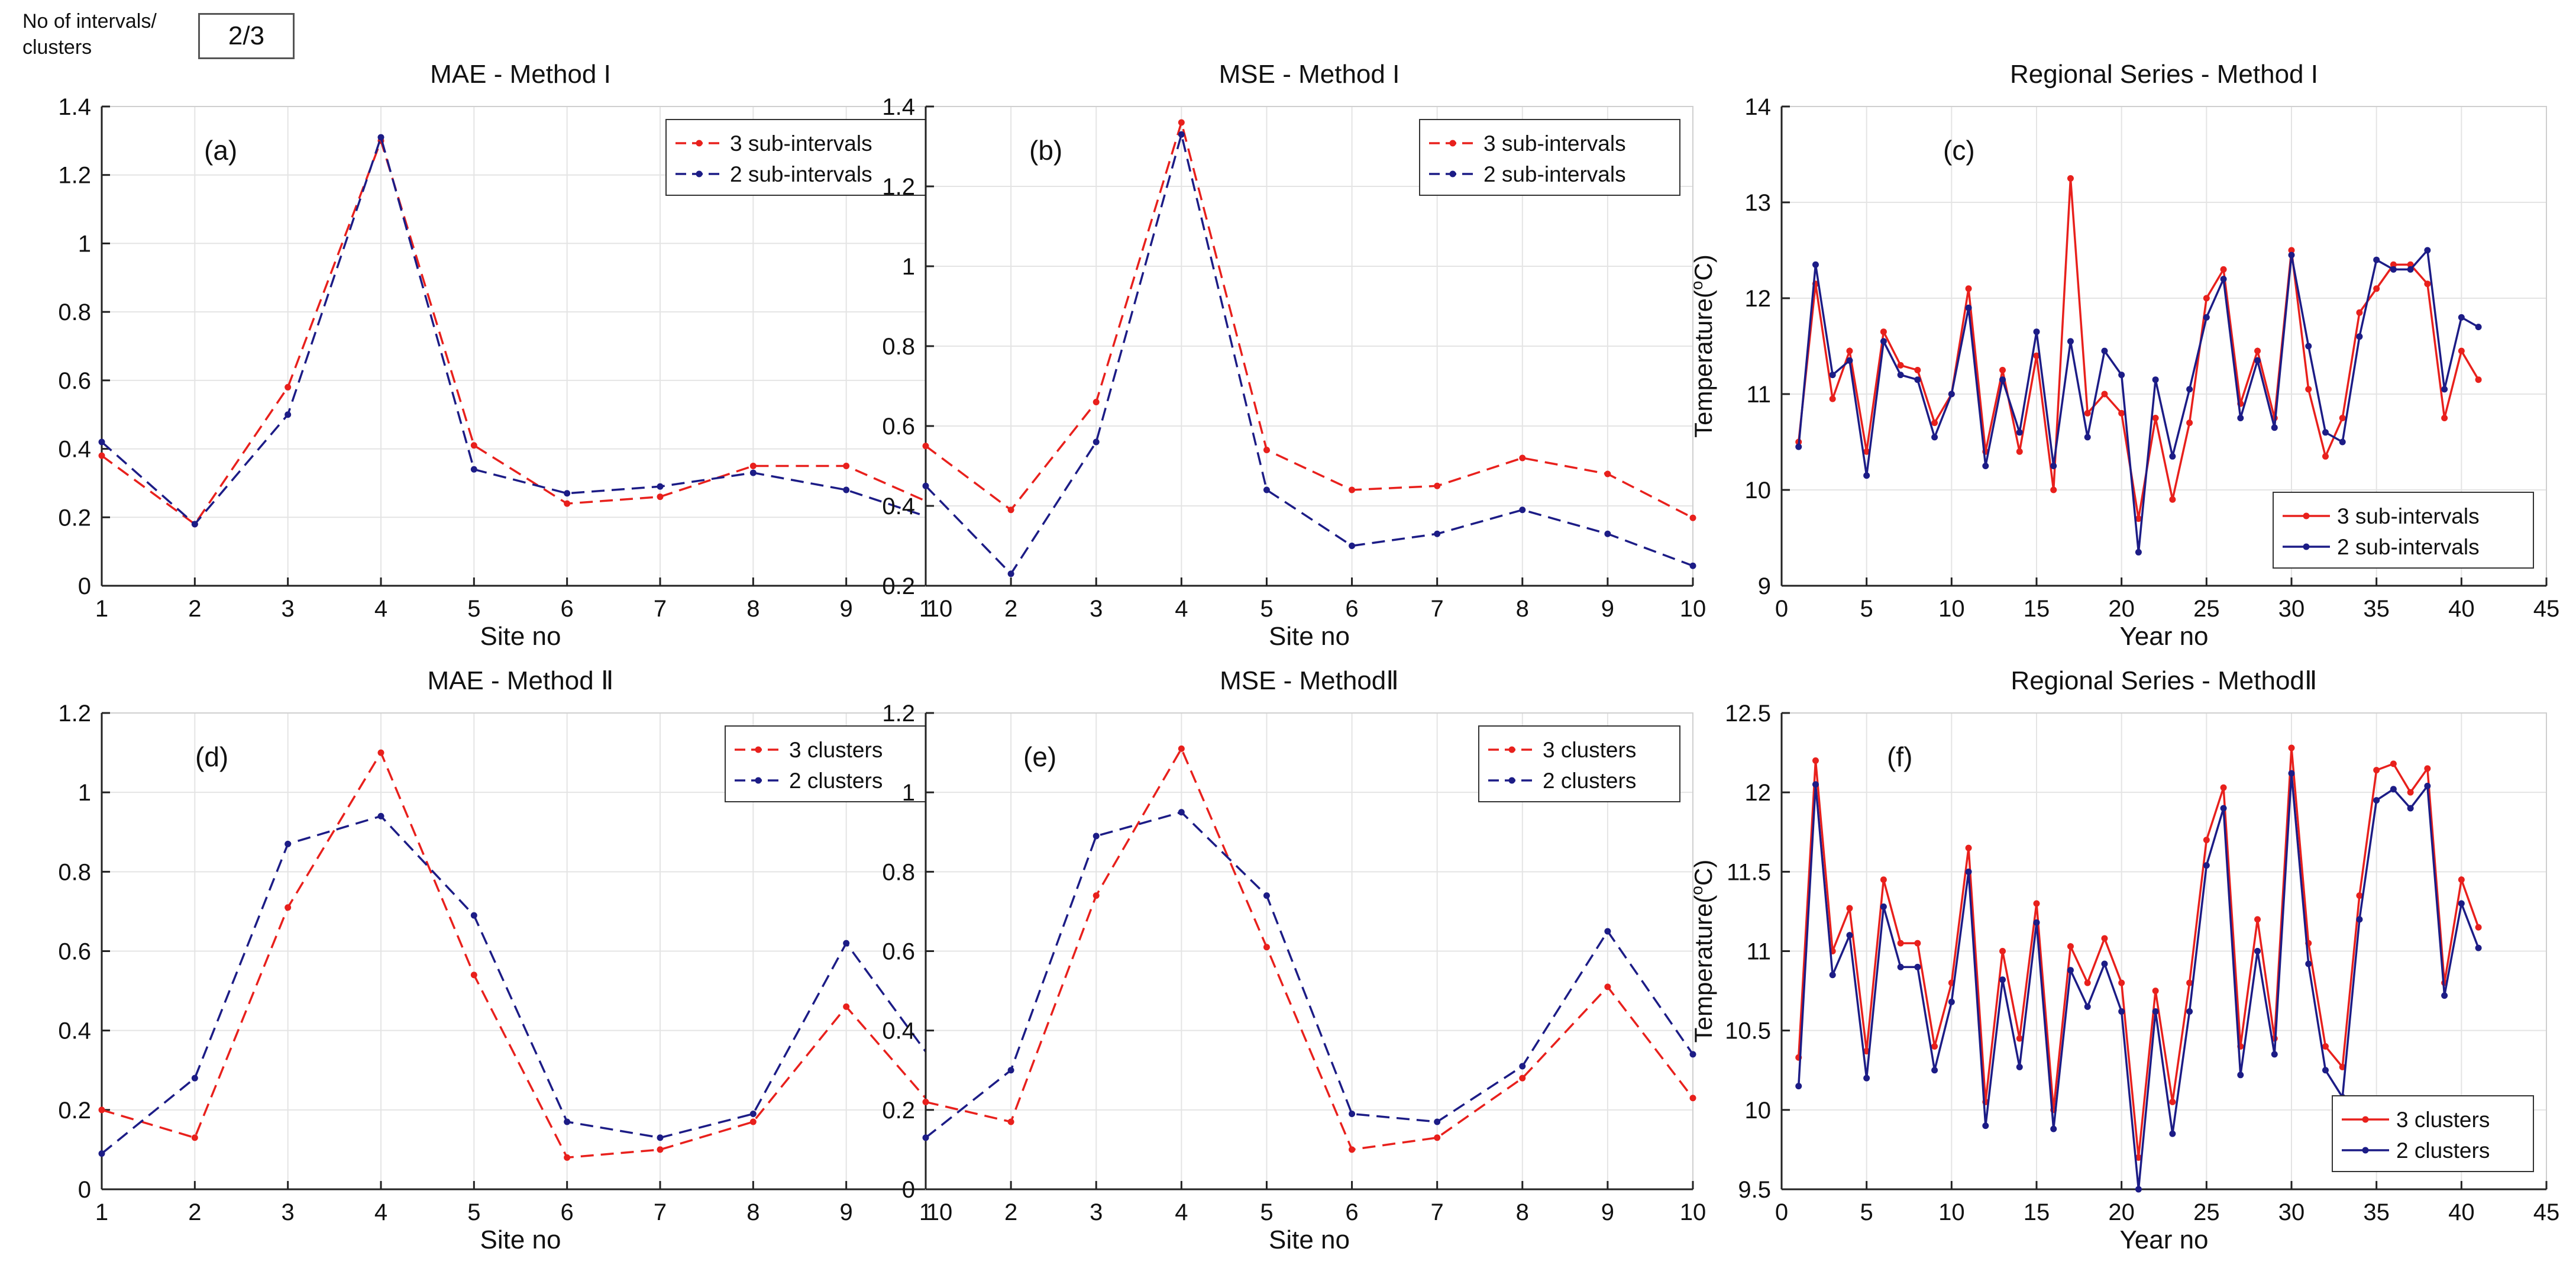  What do you see at coordinates (246, 36) in the screenshot?
I see `interval-count-box: 2/3` at bounding box center [246, 36].